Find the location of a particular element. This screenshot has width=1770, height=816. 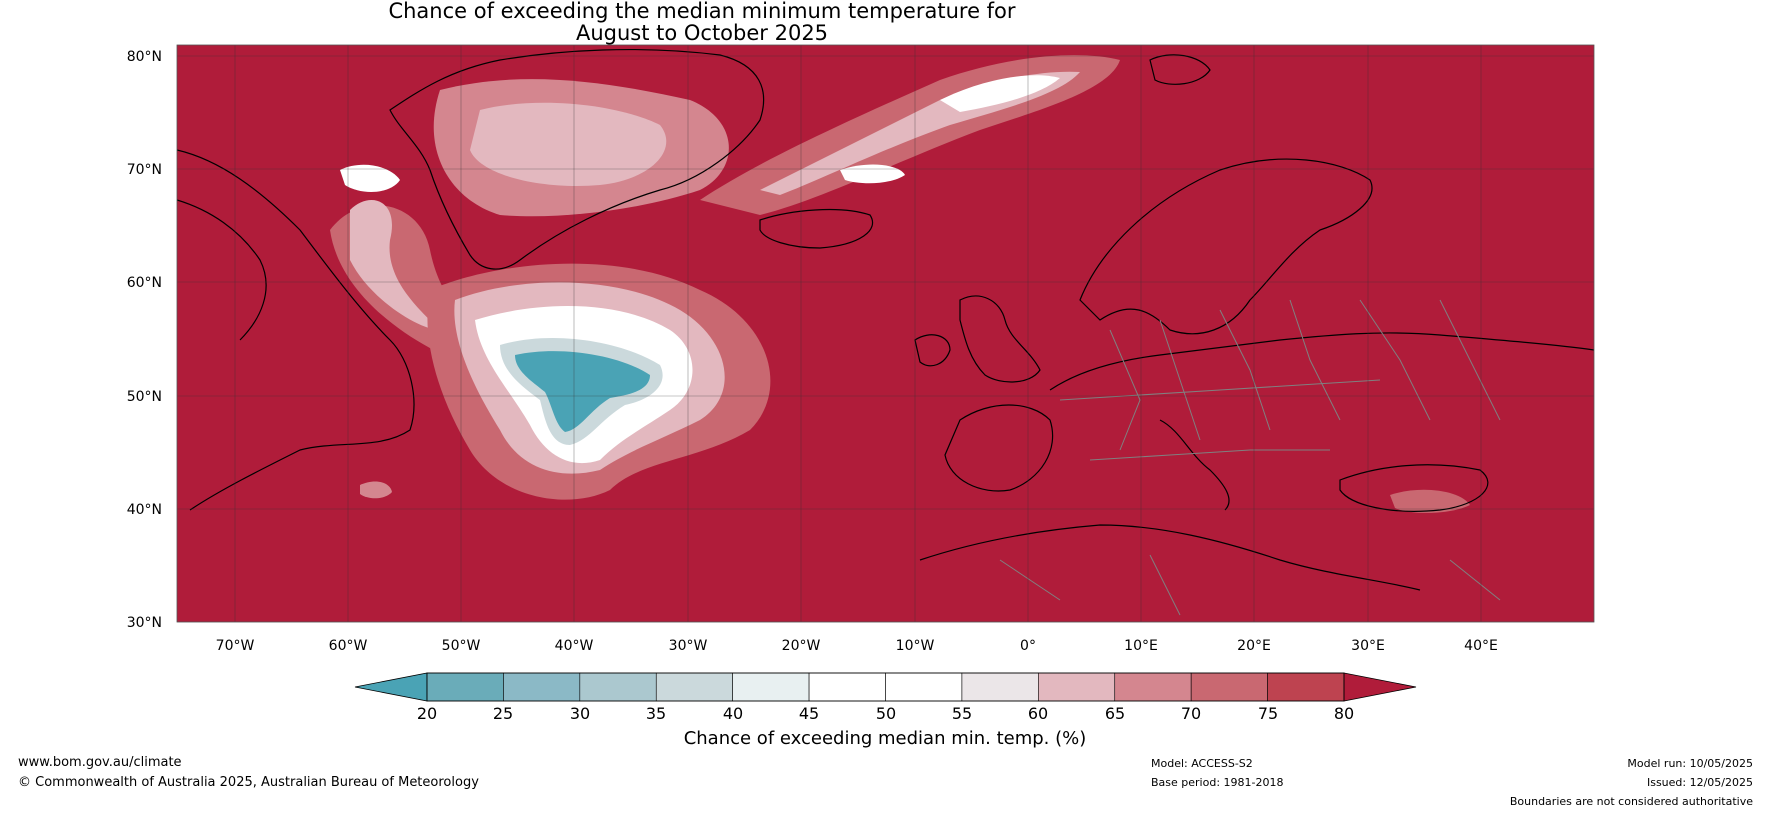

lon-label-40e: 40°E is located at coordinates (1481, 646).